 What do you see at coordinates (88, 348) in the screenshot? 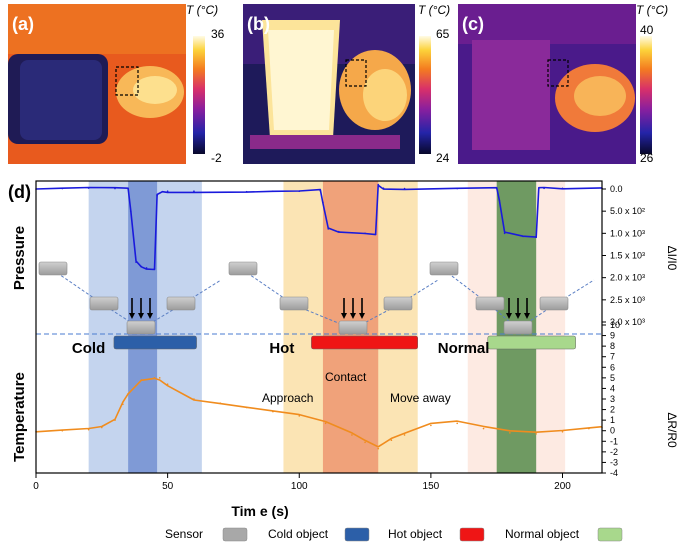
I see `object-label-0: Cold` at bounding box center [88, 348].